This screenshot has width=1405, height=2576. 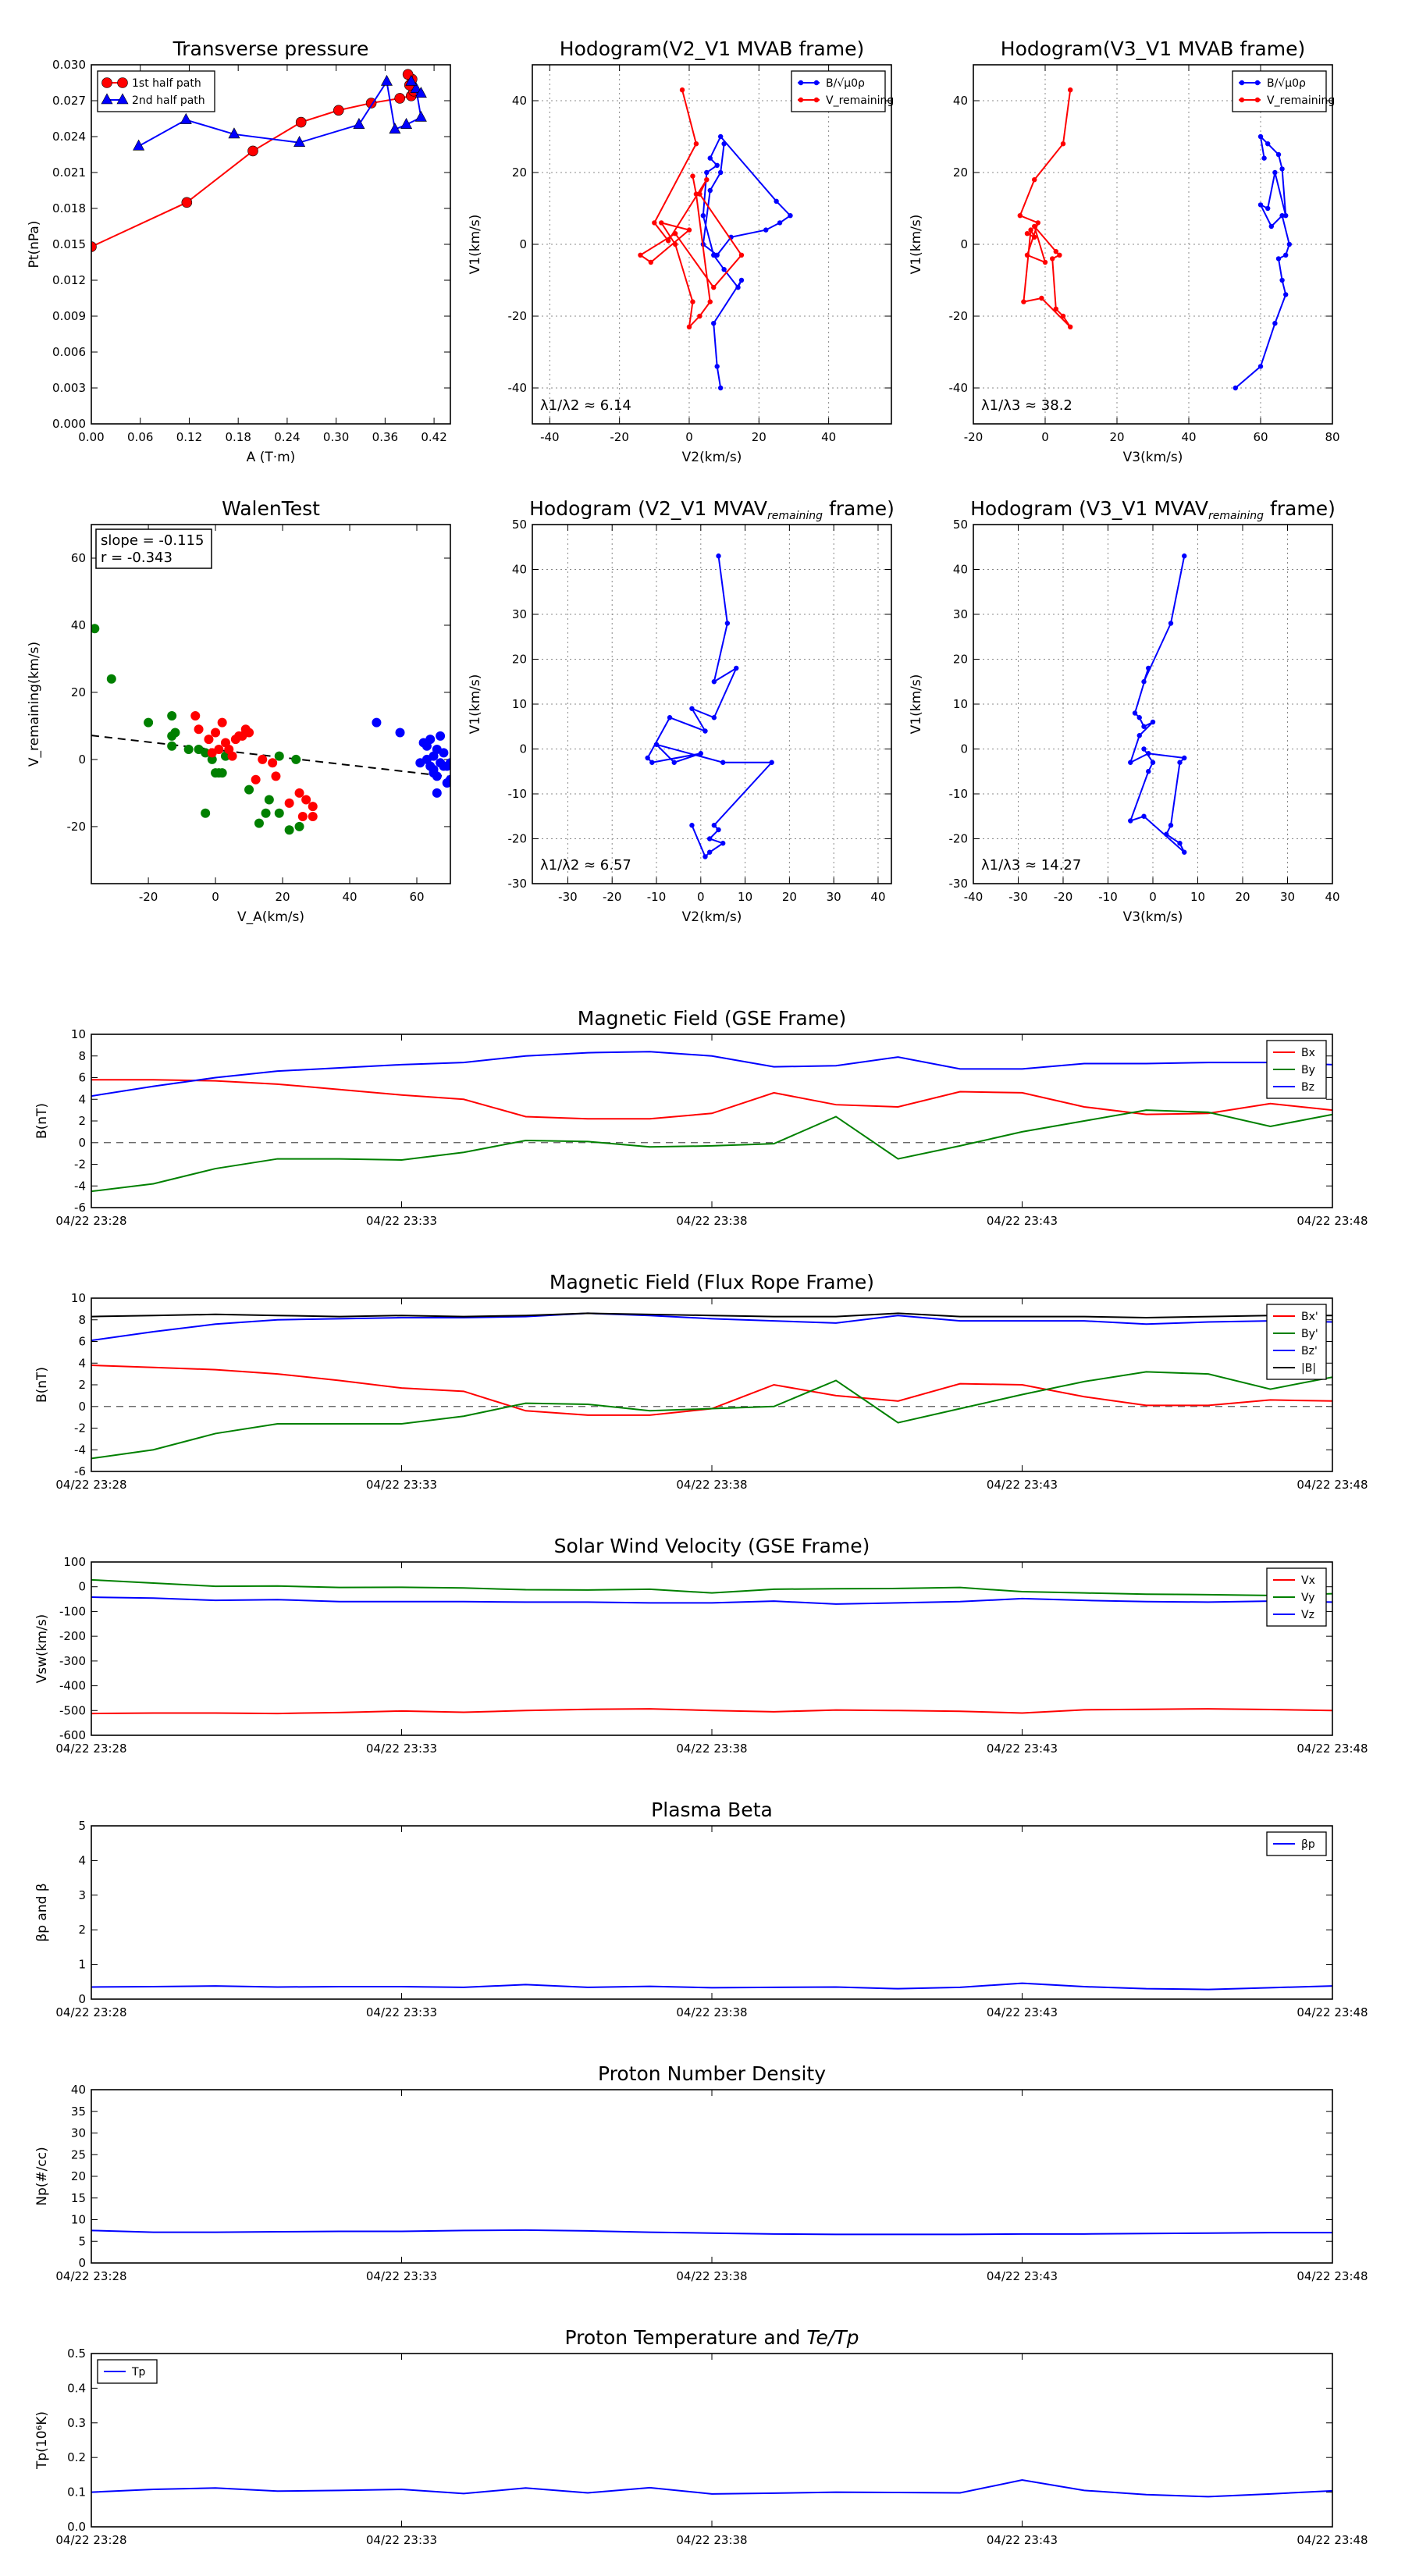 I want to click on chart-title: Hodogram(V3_V1 MVAB frame), so click(x=1153, y=48).